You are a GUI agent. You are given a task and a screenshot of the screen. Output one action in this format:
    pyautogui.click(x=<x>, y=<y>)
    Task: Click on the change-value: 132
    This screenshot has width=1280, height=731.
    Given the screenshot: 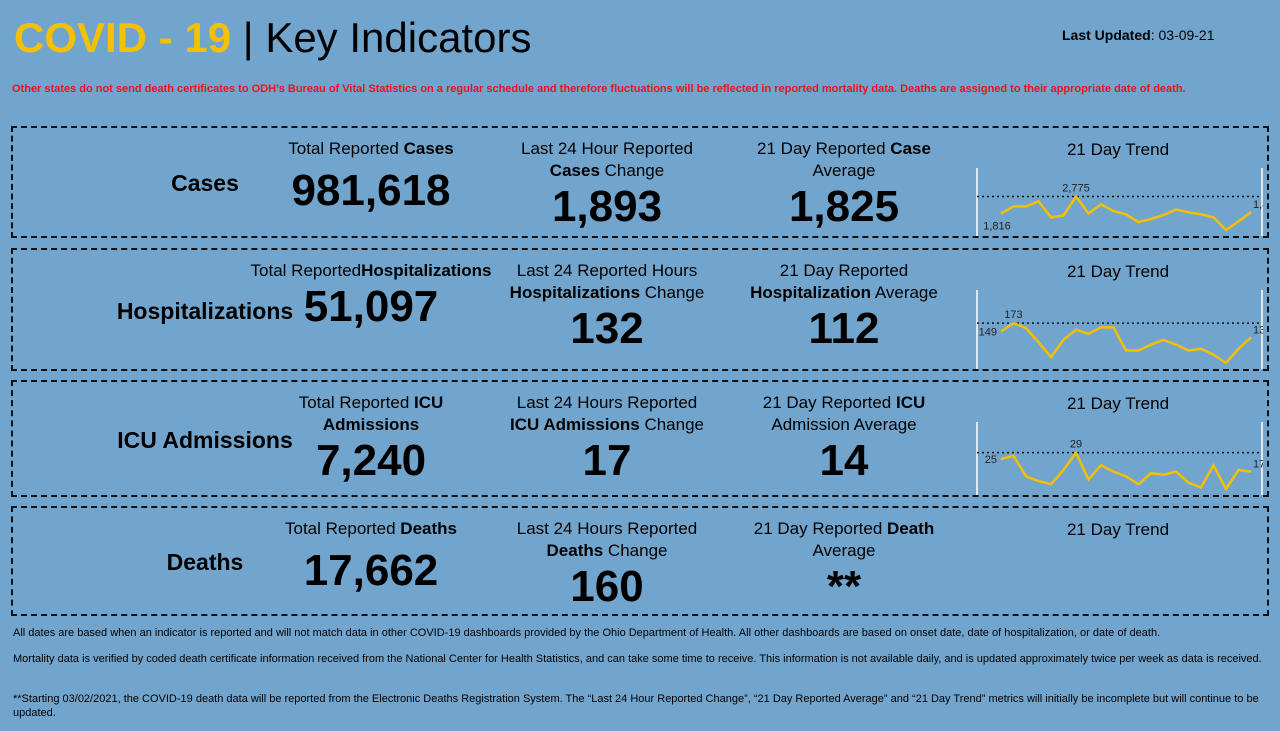 What is the action you would take?
    pyautogui.click(x=607, y=328)
    